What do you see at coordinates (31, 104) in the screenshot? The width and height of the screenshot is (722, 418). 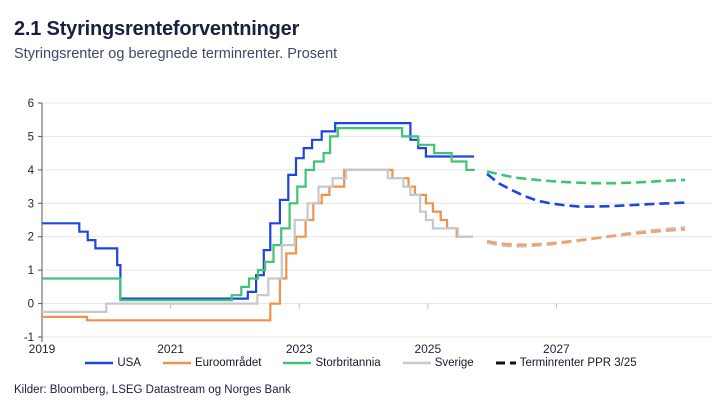 I see `y-tick-label: 6` at bounding box center [31, 104].